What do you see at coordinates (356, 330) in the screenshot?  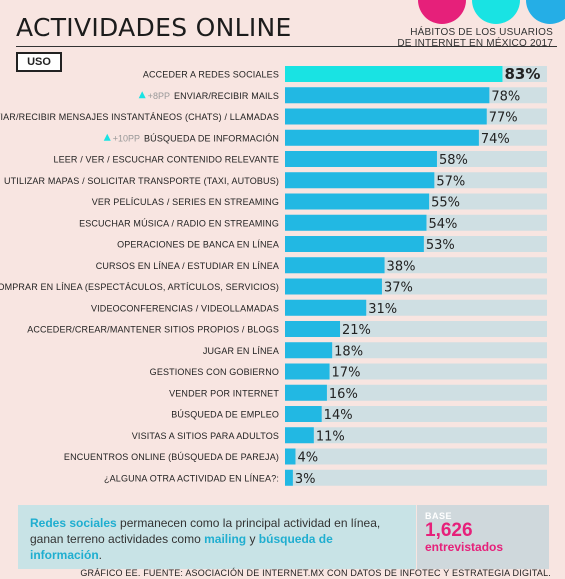 I see `value-label: 21%` at bounding box center [356, 330].